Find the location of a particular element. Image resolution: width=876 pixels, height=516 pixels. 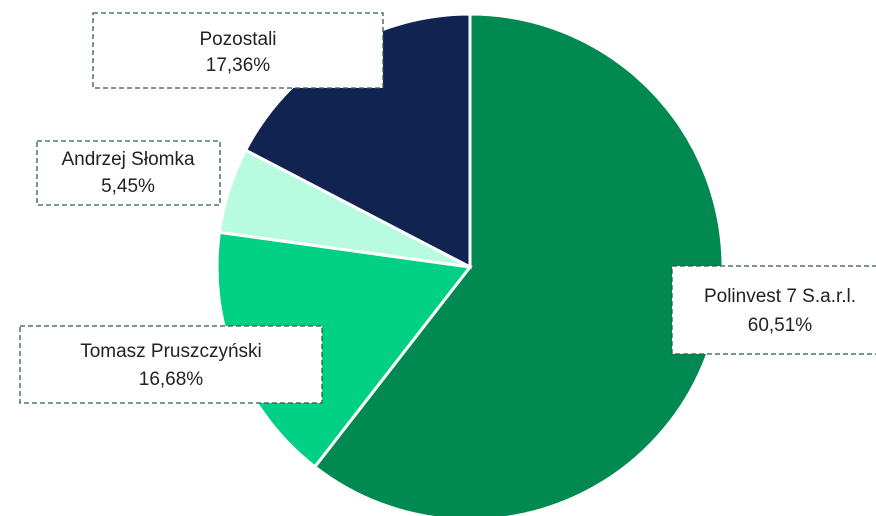

value-label: 17,36% is located at coordinates (238, 65).